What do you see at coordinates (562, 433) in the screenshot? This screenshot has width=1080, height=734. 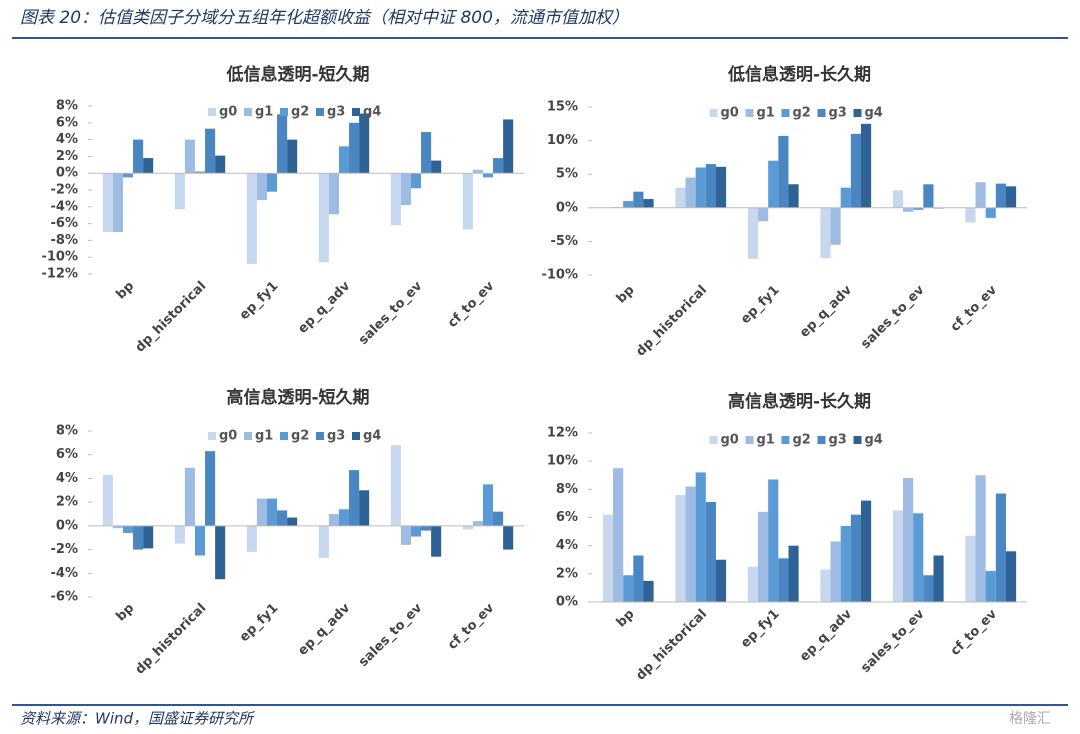 I see `y-tick-label: 12%` at bounding box center [562, 433].